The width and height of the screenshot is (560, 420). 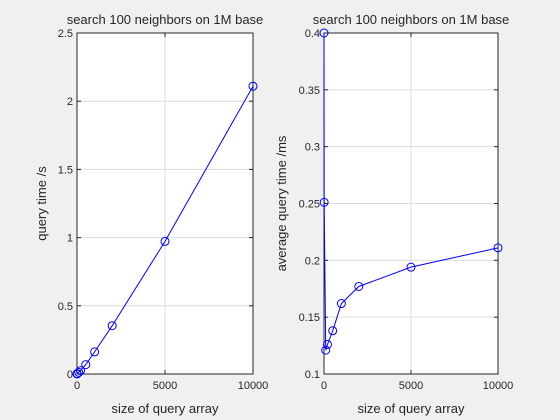 What do you see at coordinates (281, 203) in the screenshot?
I see `y-axis-label-right: average query time /ms` at bounding box center [281, 203].